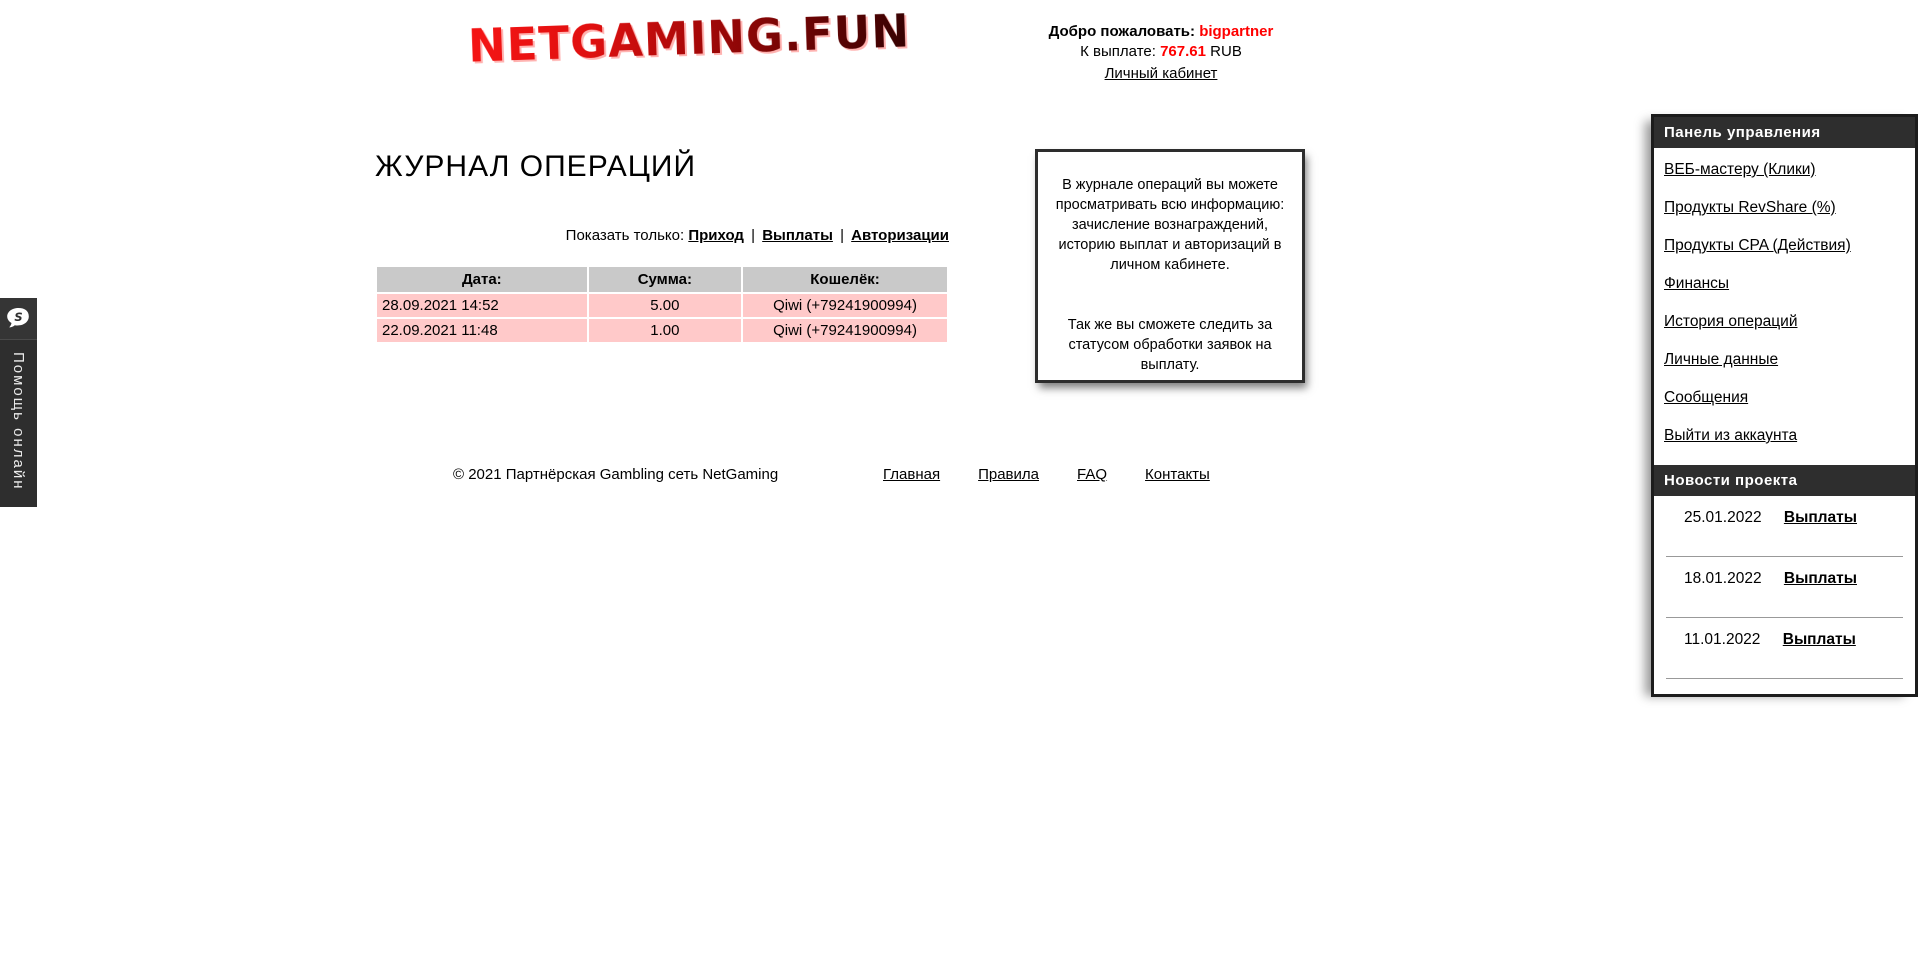 The image size is (1920, 955). I want to click on payout-amount: 767.61, so click(1183, 51).